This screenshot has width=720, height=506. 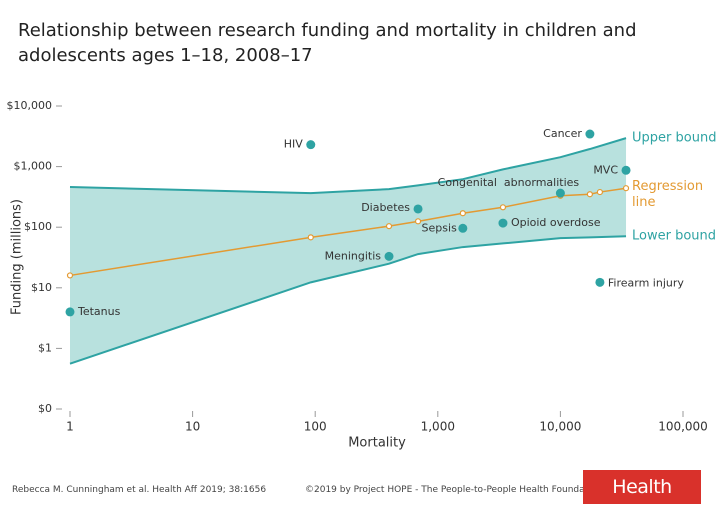 I want to click on point-label: MVC, so click(x=605, y=169).